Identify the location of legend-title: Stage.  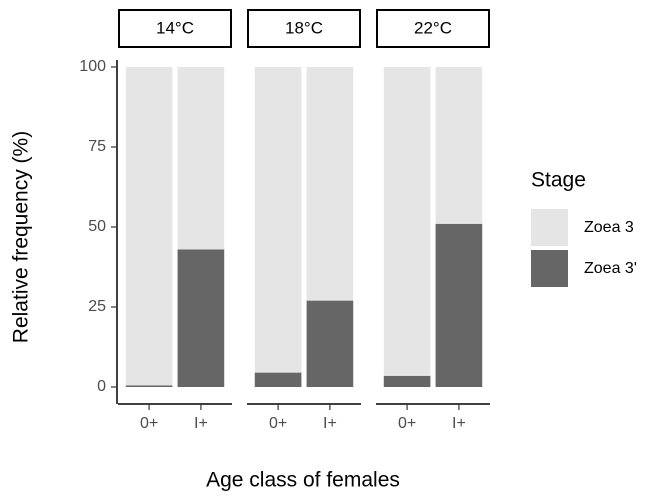
(558, 180).